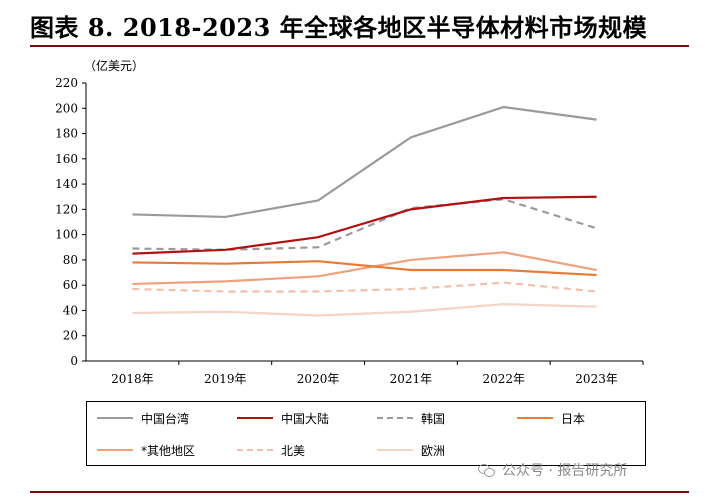  I want to click on legend-item: 中国台湾, so click(143, 418).